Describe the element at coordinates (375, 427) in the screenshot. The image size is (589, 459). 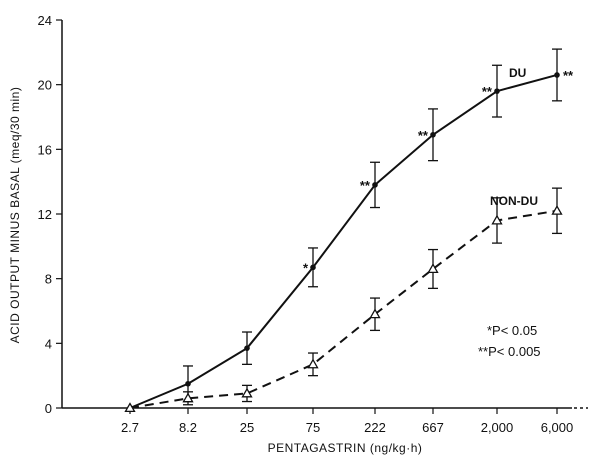
I see `x-tick-label: 222` at that location.